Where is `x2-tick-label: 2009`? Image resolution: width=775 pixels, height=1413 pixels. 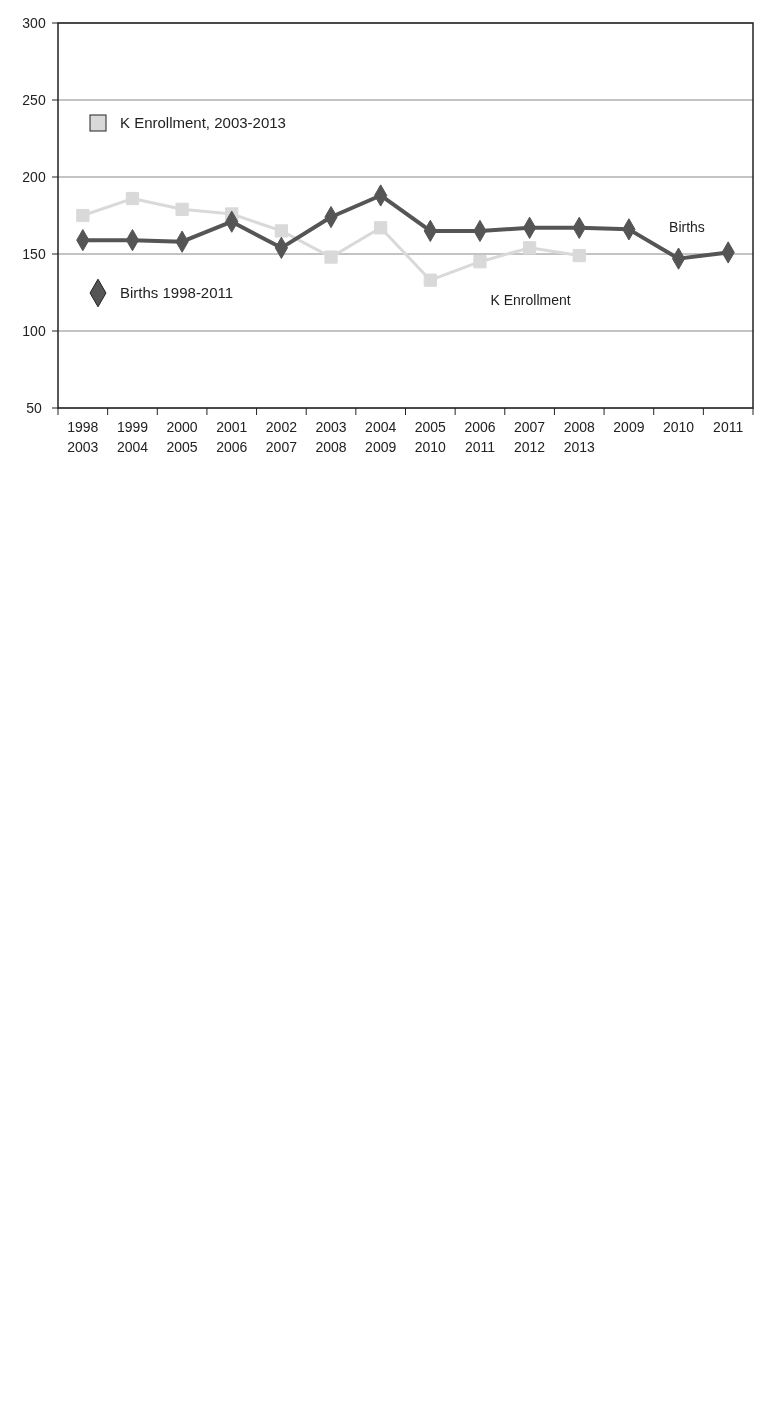
x2-tick-label: 2009 is located at coordinates (381, 447).